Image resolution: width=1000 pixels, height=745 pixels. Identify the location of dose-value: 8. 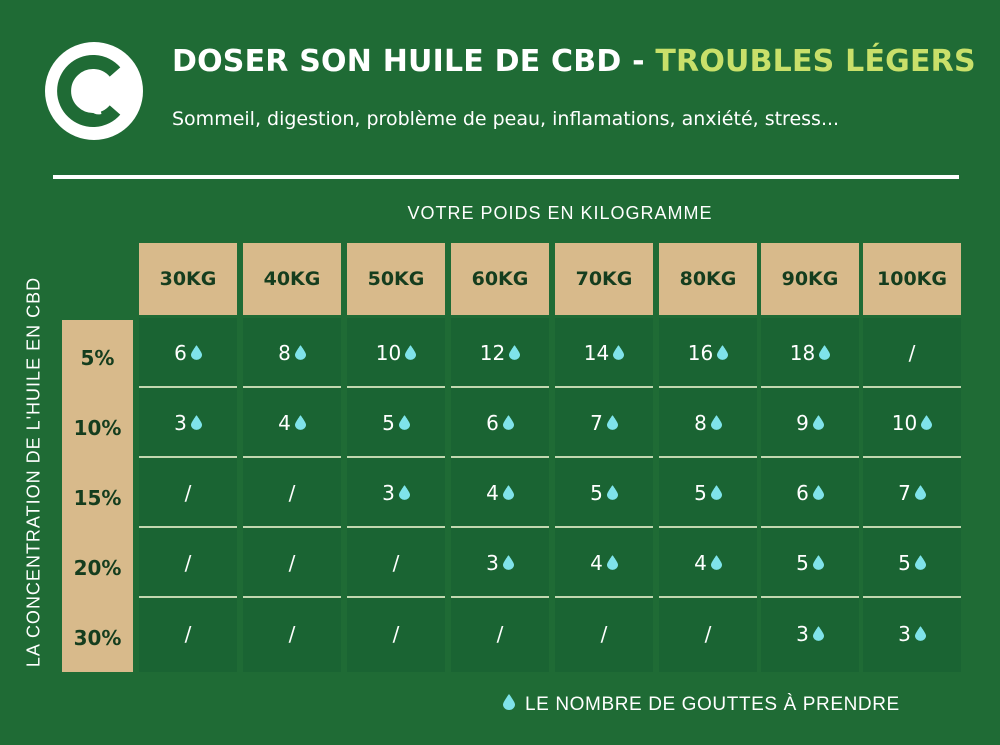
(284, 353).